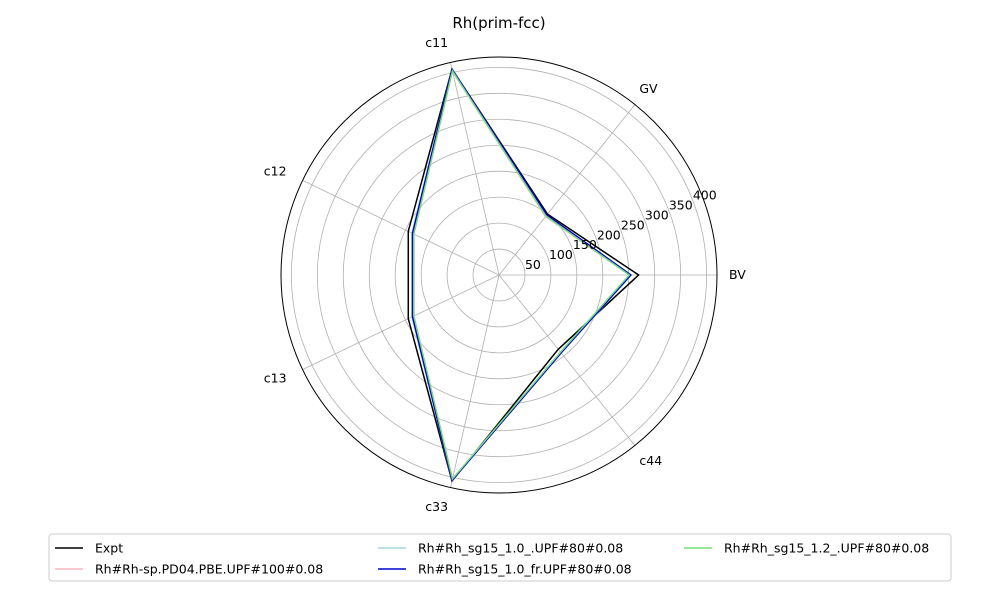  I want to click on axis-label-c12: c12, so click(275, 171).